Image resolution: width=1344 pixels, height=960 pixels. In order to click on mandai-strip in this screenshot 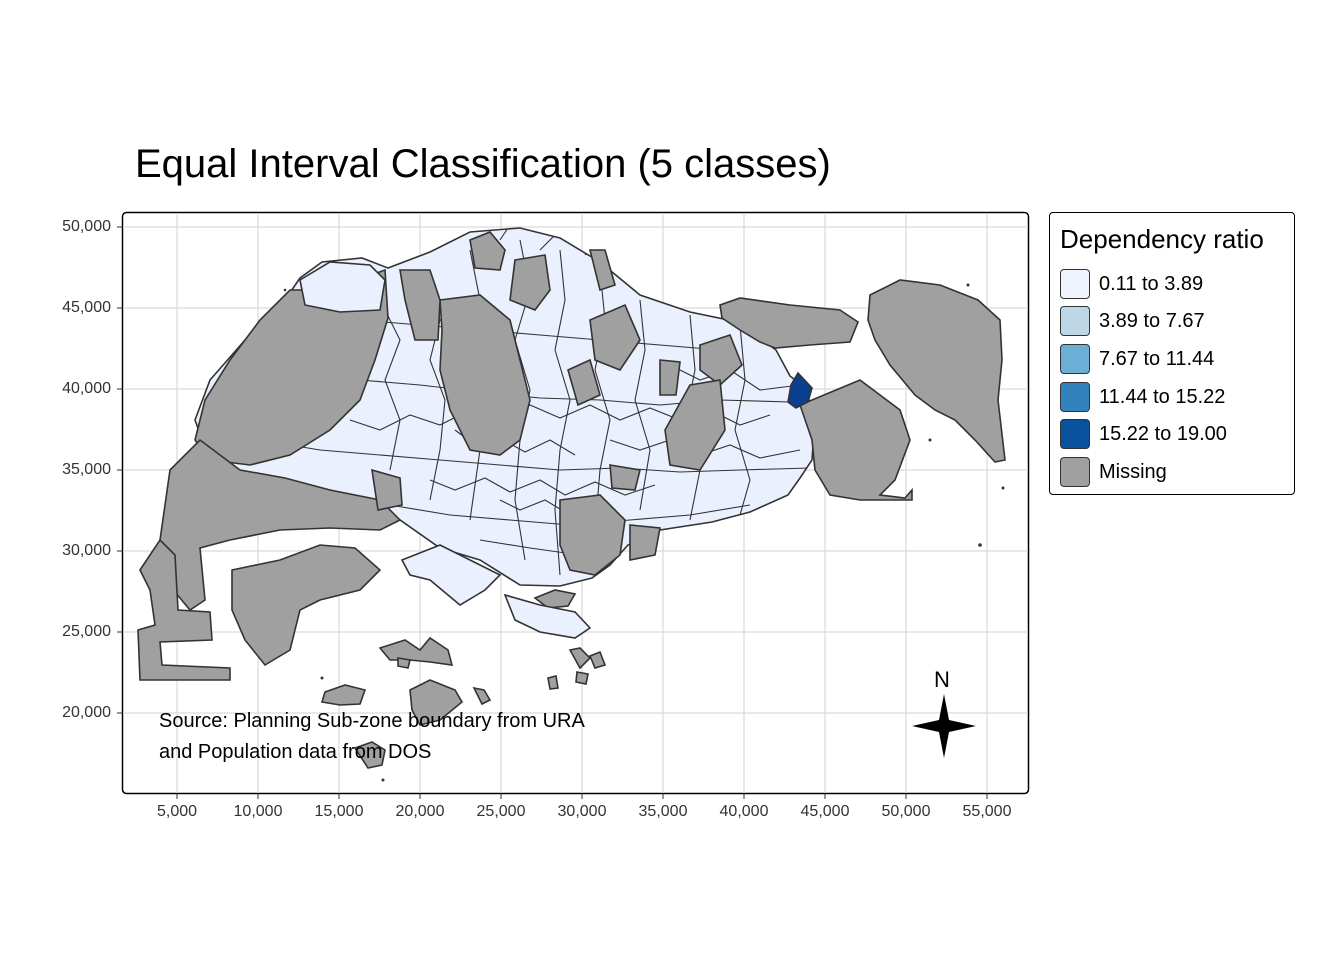, I will do `click(602, 270)`.